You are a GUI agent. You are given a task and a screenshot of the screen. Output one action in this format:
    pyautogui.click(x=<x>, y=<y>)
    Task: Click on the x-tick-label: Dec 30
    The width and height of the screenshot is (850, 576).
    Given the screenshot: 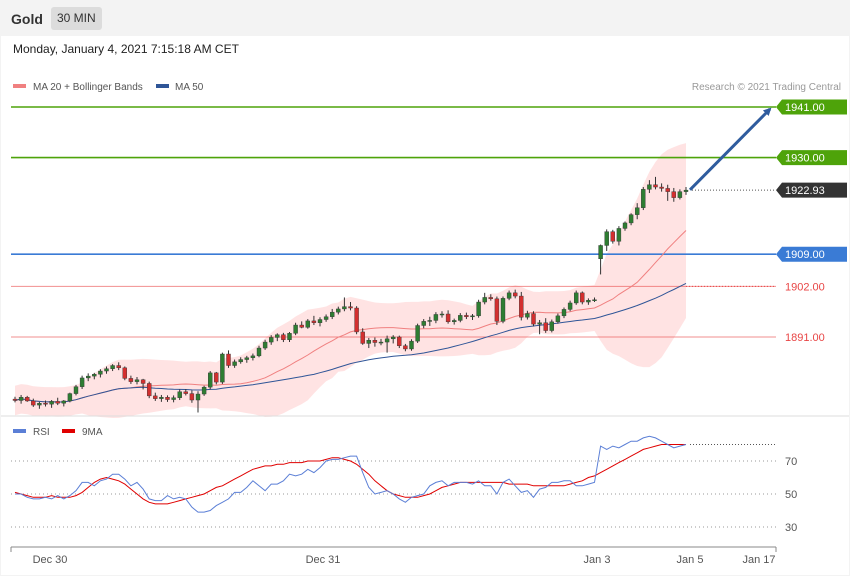 What is the action you would take?
    pyautogui.click(x=50, y=560)
    